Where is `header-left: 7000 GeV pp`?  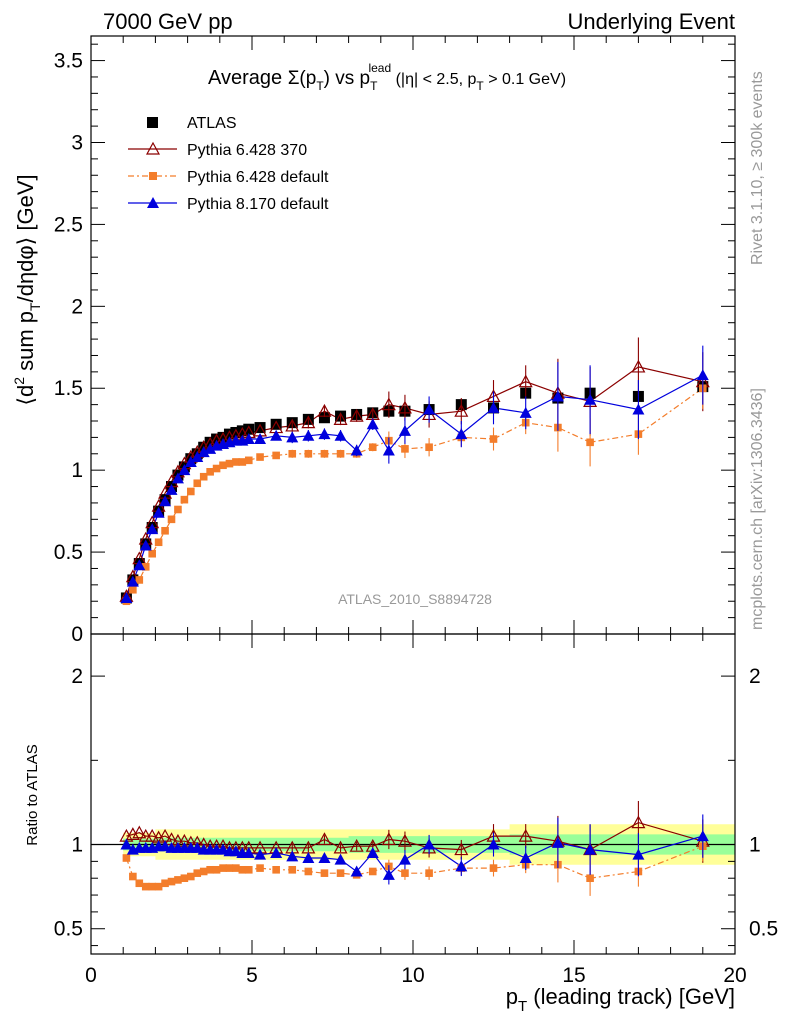
header-left: 7000 GeV pp is located at coordinates (168, 21).